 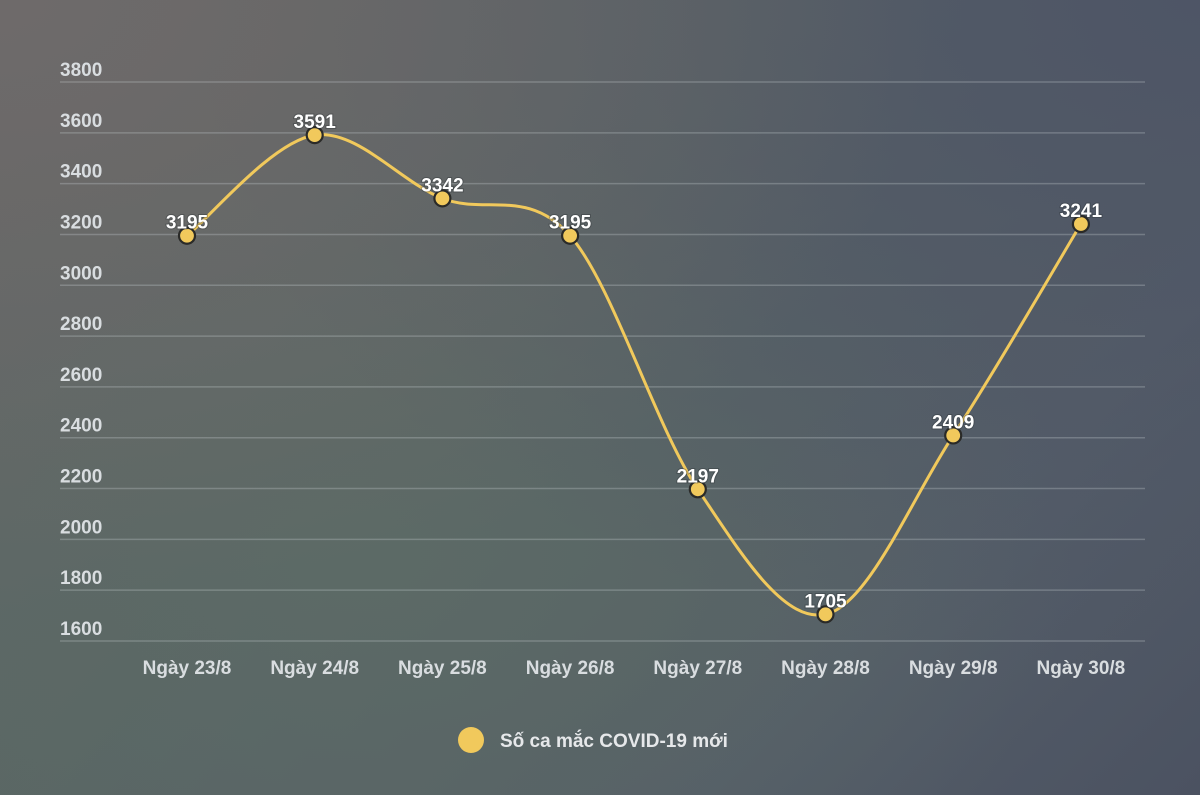 What do you see at coordinates (1081, 211) in the screenshot?
I see `data-label: 3241` at bounding box center [1081, 211].